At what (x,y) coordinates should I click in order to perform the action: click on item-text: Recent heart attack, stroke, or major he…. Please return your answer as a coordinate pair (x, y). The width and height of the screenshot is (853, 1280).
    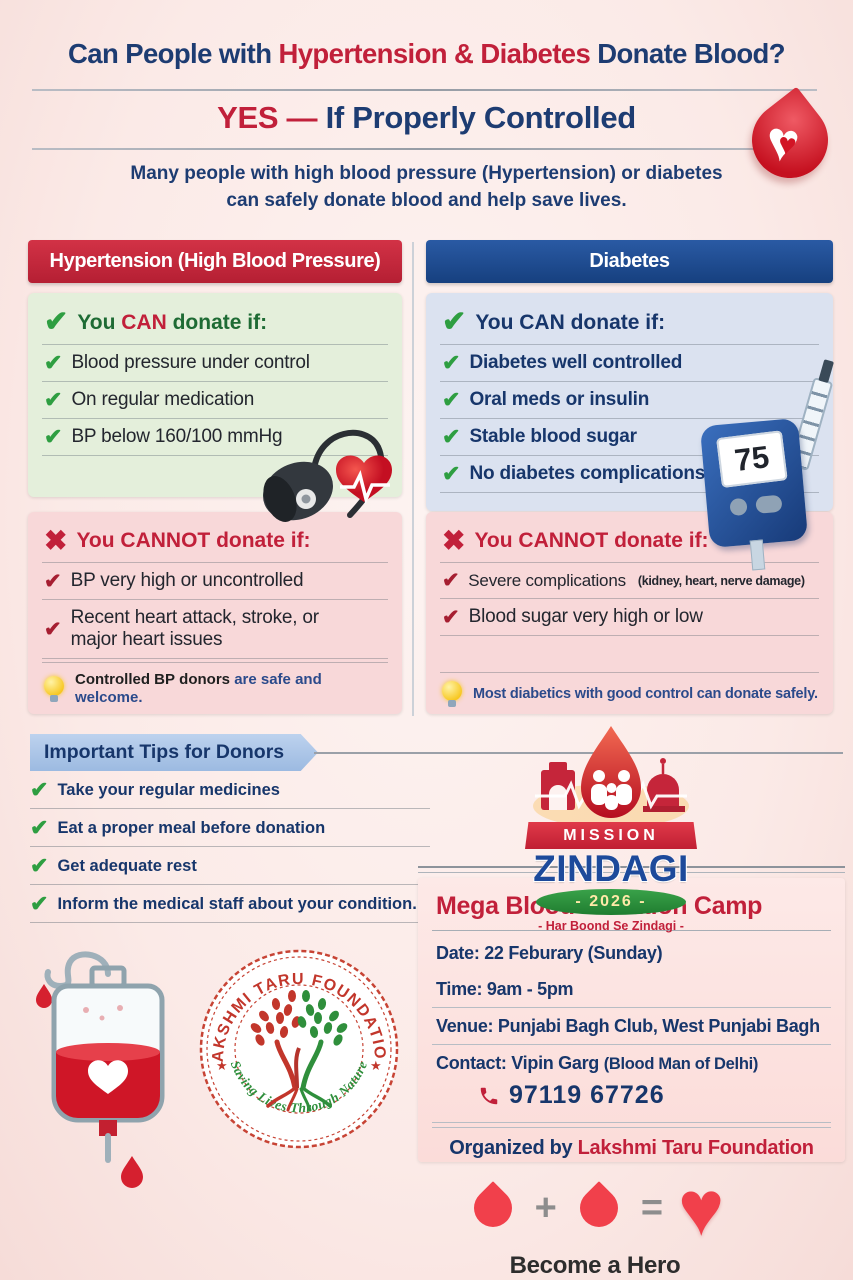
    Looking at the image, I should click on (195, 628).